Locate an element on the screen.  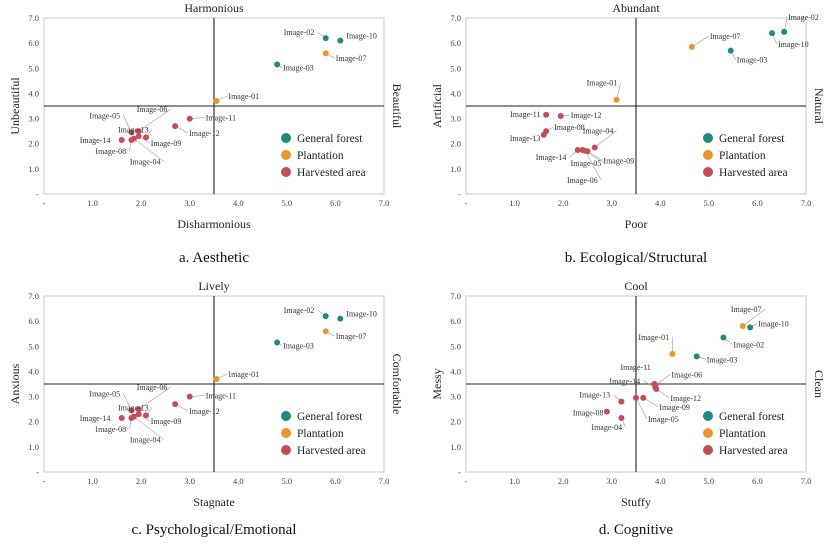
top-pole-label: Abundant is located at coordinates (636, 8).